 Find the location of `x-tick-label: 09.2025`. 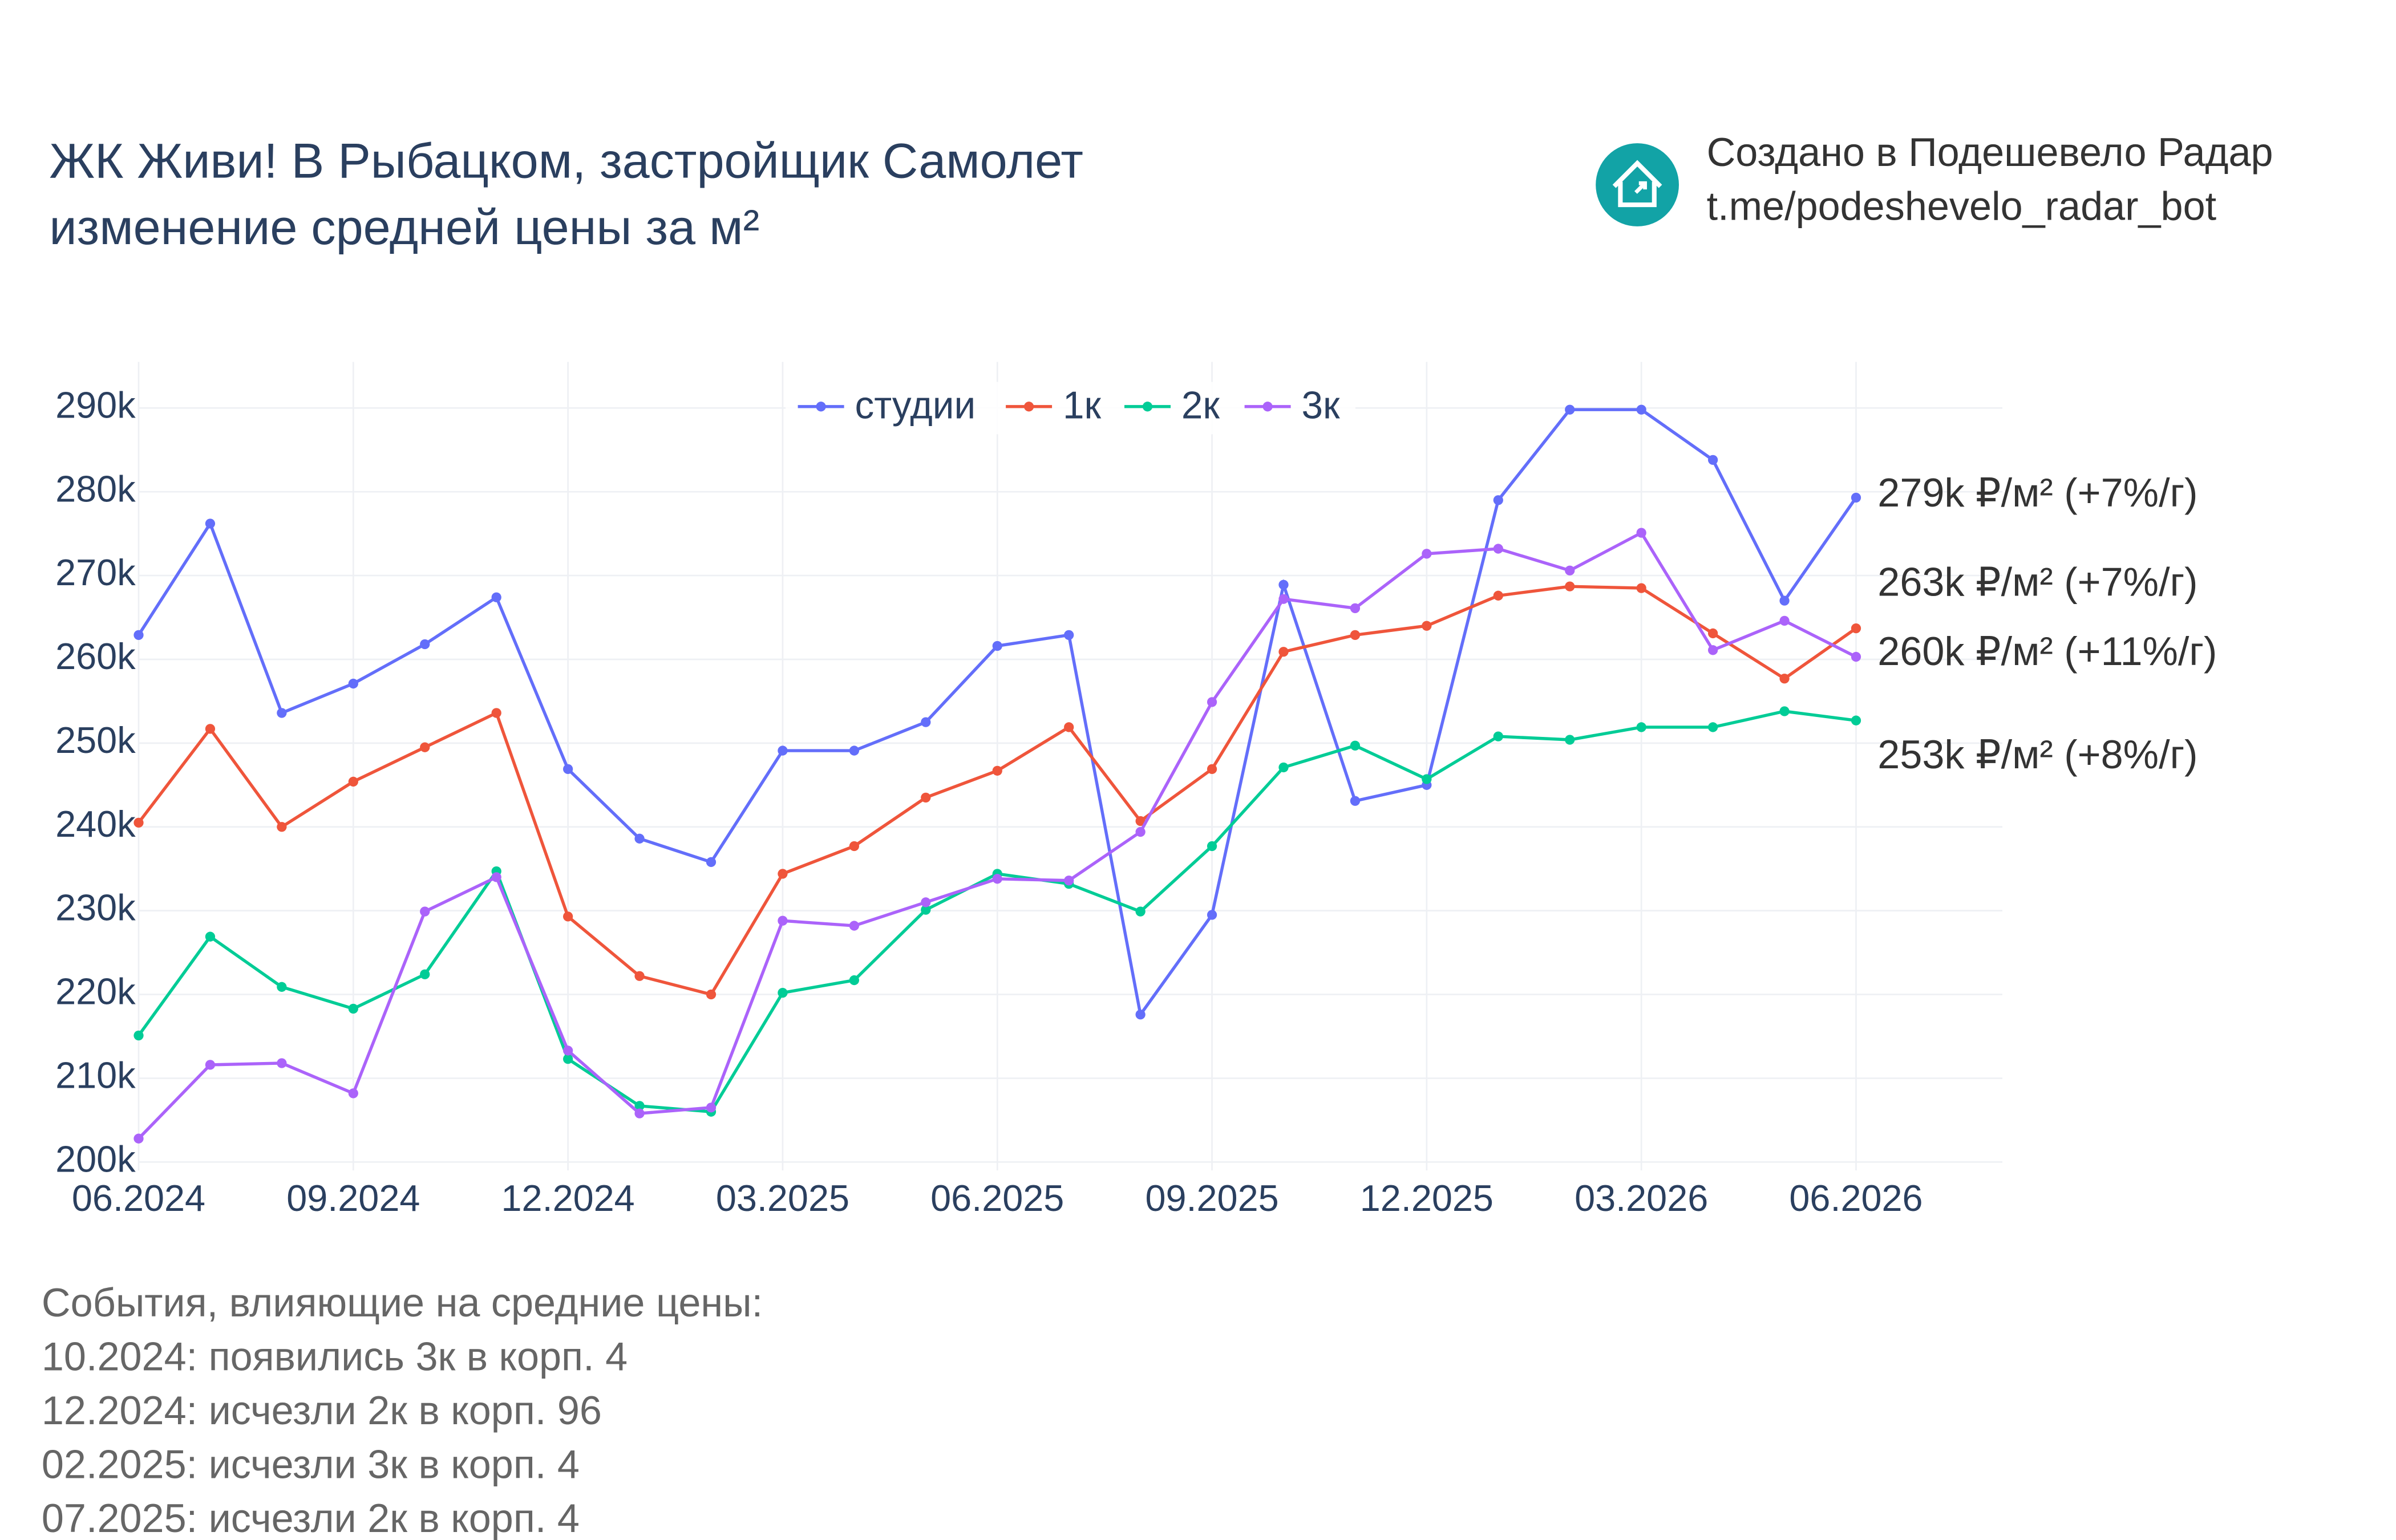

x-tick-label: 09.2025 is located at coordinates (1211, 1198).